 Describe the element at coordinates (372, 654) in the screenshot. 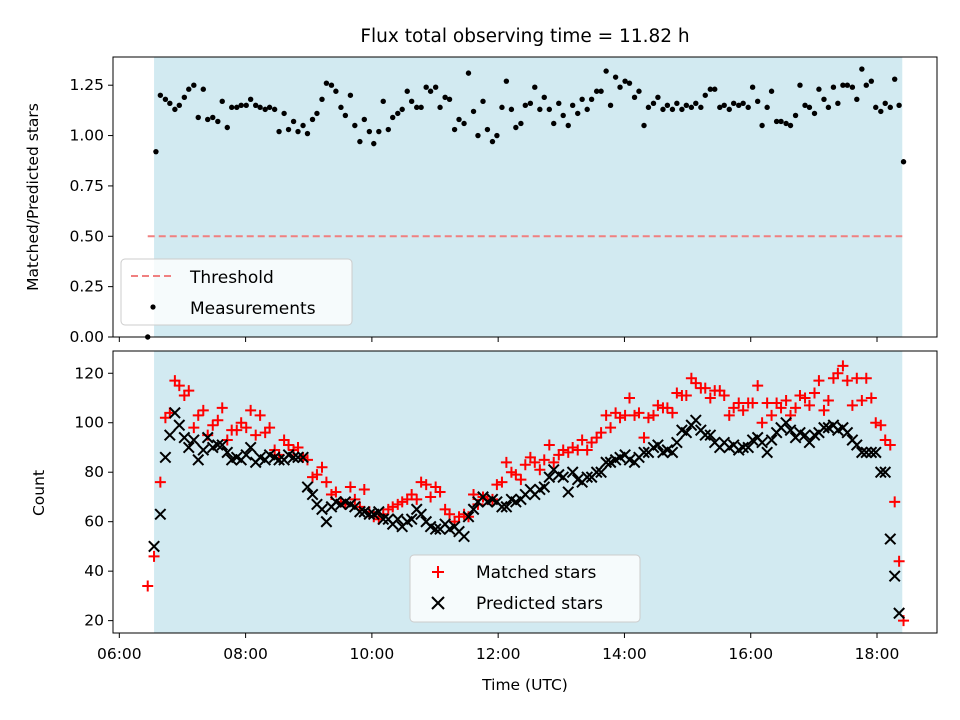

I see `x-tick-label: 10:00` at that location.